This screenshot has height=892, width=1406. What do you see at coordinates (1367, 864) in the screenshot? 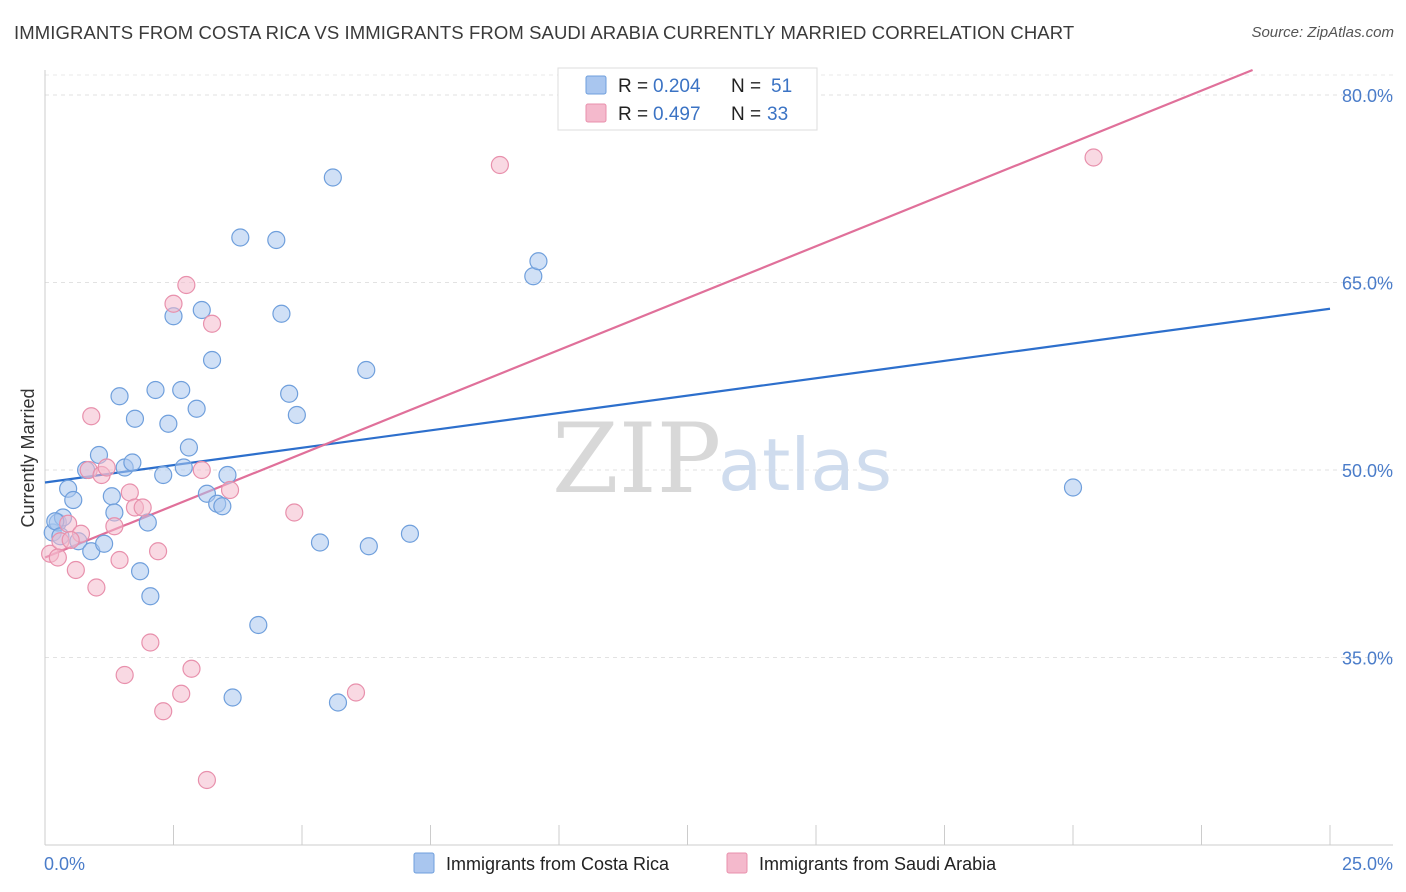
I see `x-tick-label-max: 25.0%` at bounding box center [1367, 864].